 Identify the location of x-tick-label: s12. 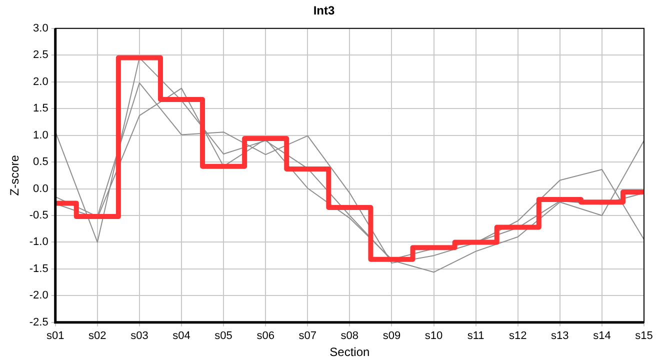
(517, 336).